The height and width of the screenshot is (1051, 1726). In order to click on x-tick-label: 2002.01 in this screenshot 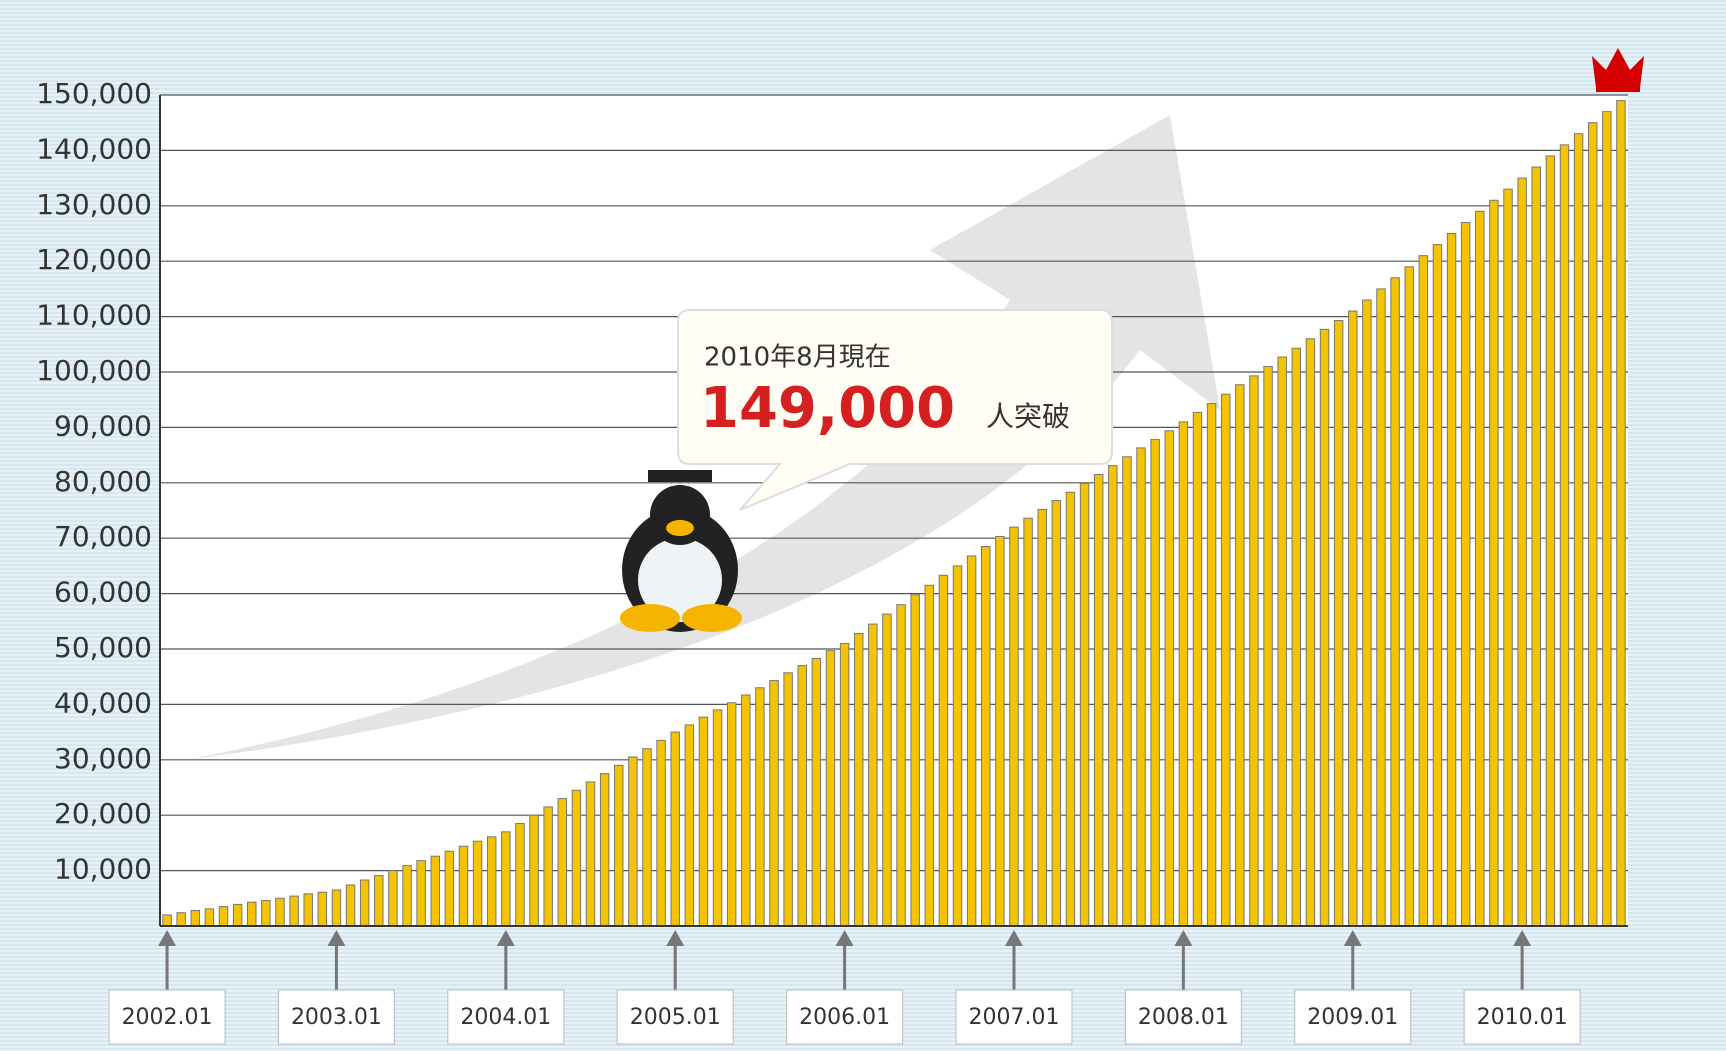, I will do `click(167, 1017)`.